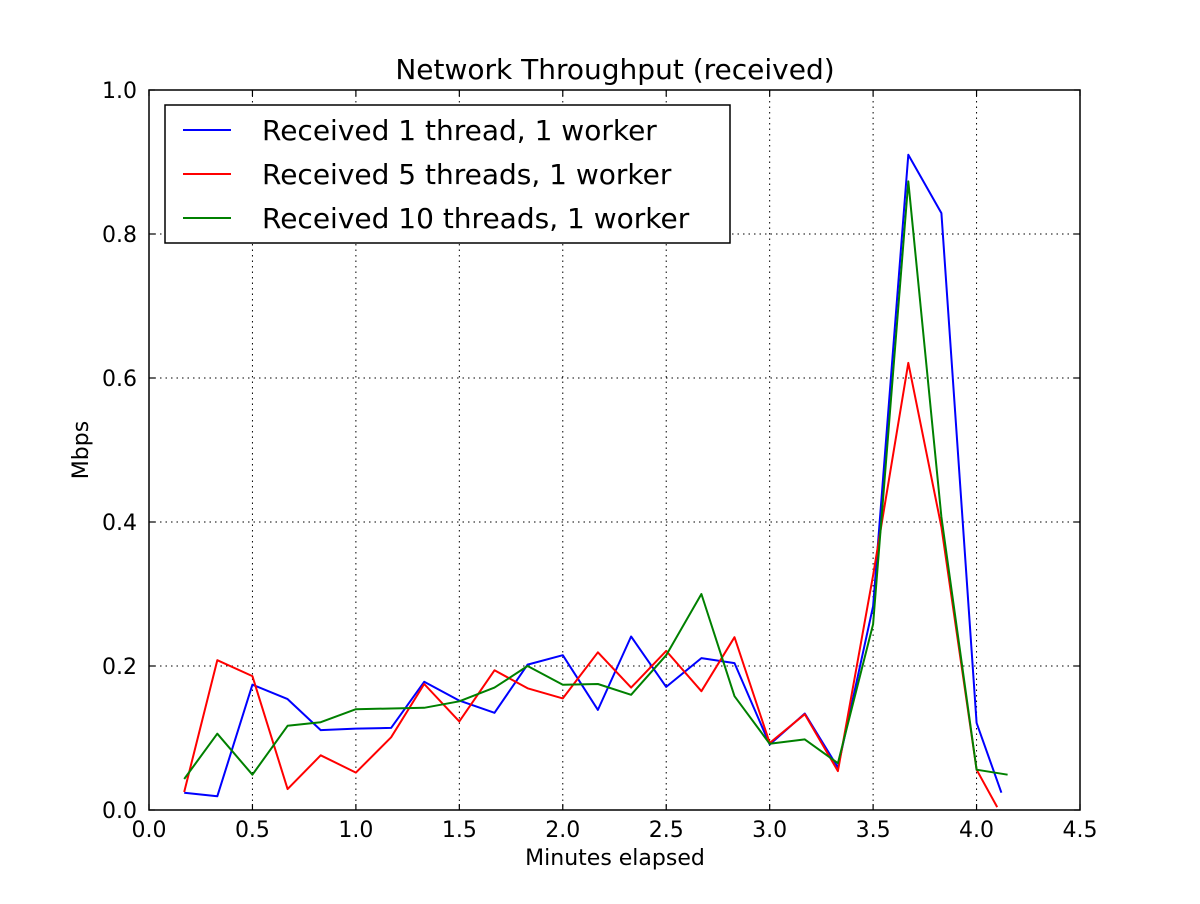 This screenshot has height=904, width=1200. I want to click on y-tick-label: 0.0, so click(119, 811).